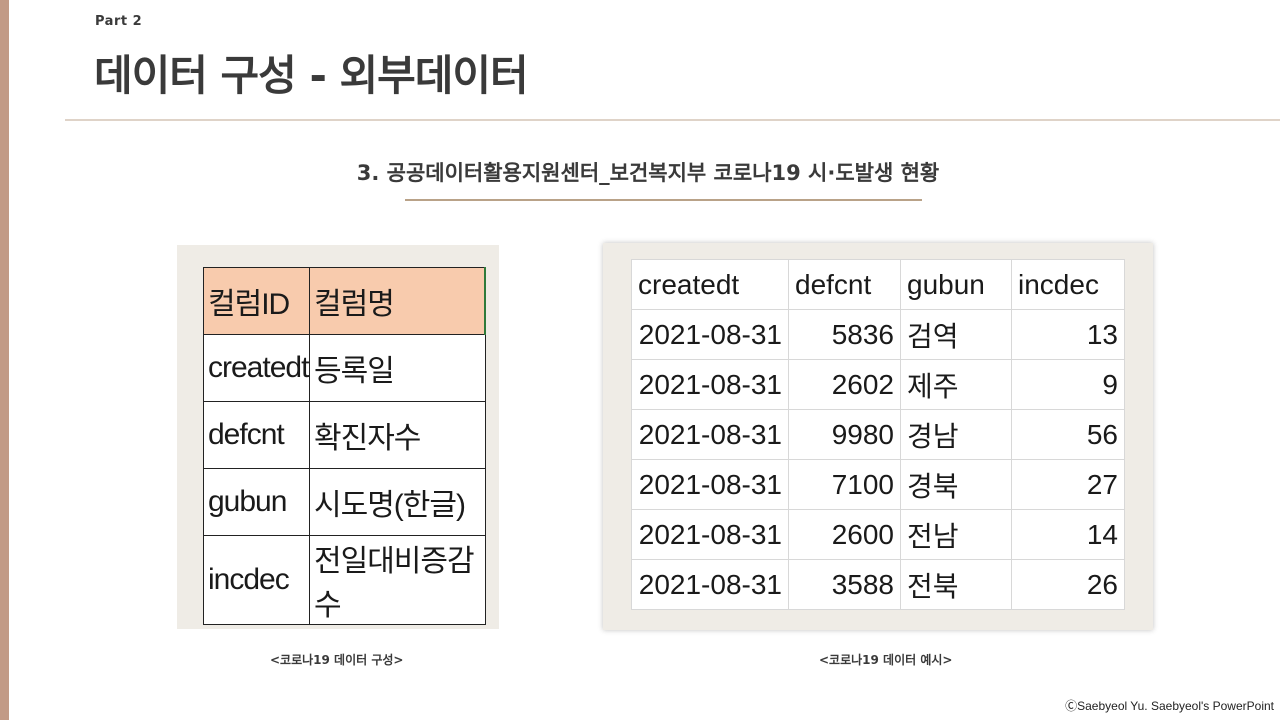  I want to click on gubun-cell: 경남, so click(956, 434).